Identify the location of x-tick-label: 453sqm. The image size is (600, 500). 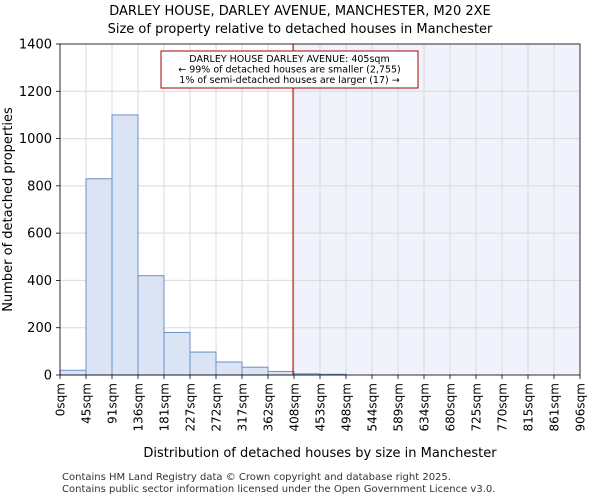
(321, 407).